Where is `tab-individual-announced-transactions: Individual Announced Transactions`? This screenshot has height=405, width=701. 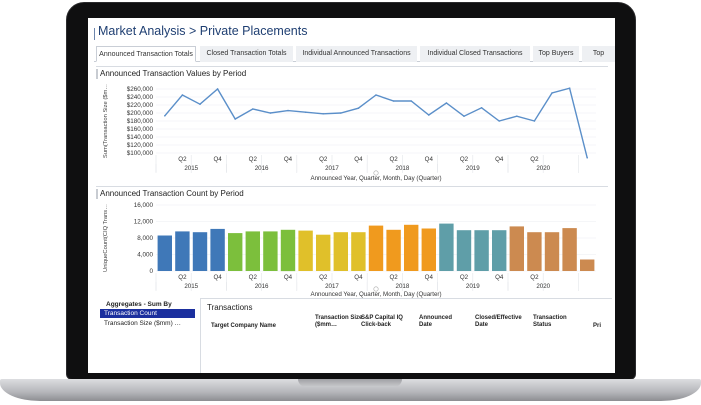
tab-individual-announced-transactions: Individual Announced Transactions is located at coordinates (356, 54).